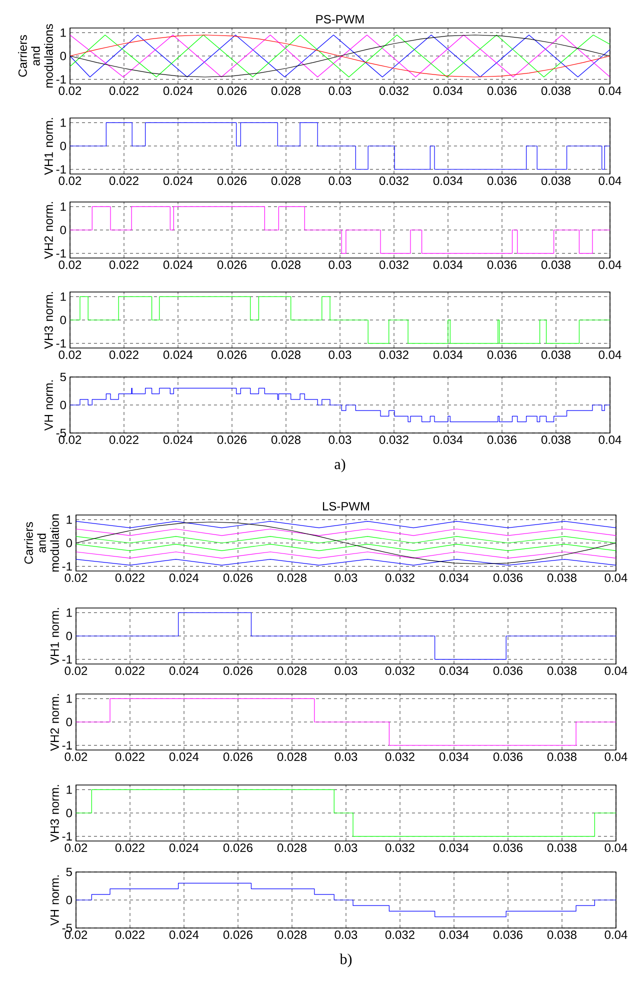  Describe the element at coordinates (35, 56) in the screenshot. I see `y-axis-title: Carriers and modulations` at that location.